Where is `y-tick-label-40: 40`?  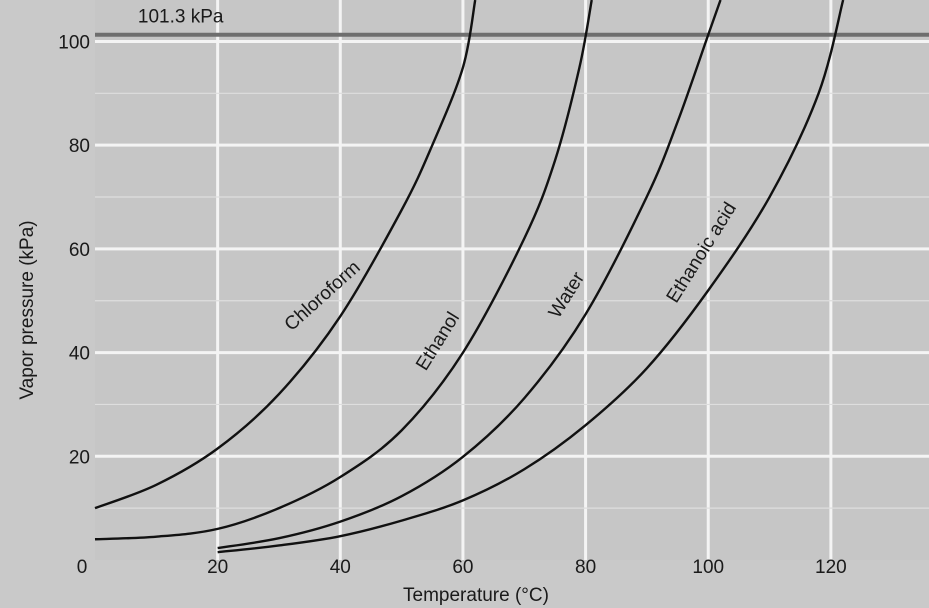
y-tick-label-40: 40 is located at coordinates (79, 354).